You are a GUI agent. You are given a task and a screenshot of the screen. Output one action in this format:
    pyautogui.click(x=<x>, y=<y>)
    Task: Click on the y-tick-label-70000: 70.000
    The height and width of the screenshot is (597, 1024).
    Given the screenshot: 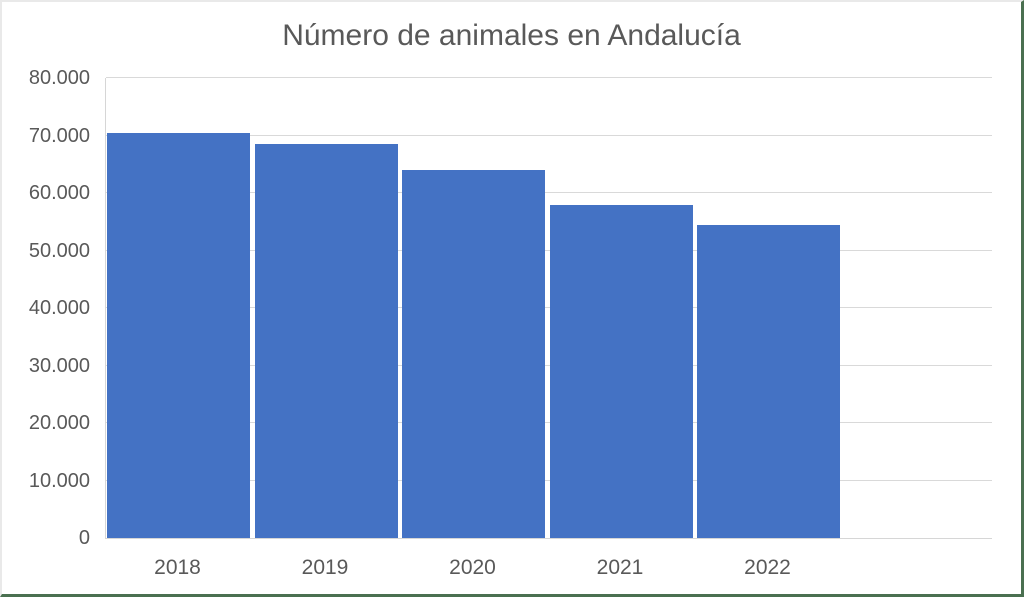 What is the action you would take?
    pyautogui.click(x=59, y=135)
    